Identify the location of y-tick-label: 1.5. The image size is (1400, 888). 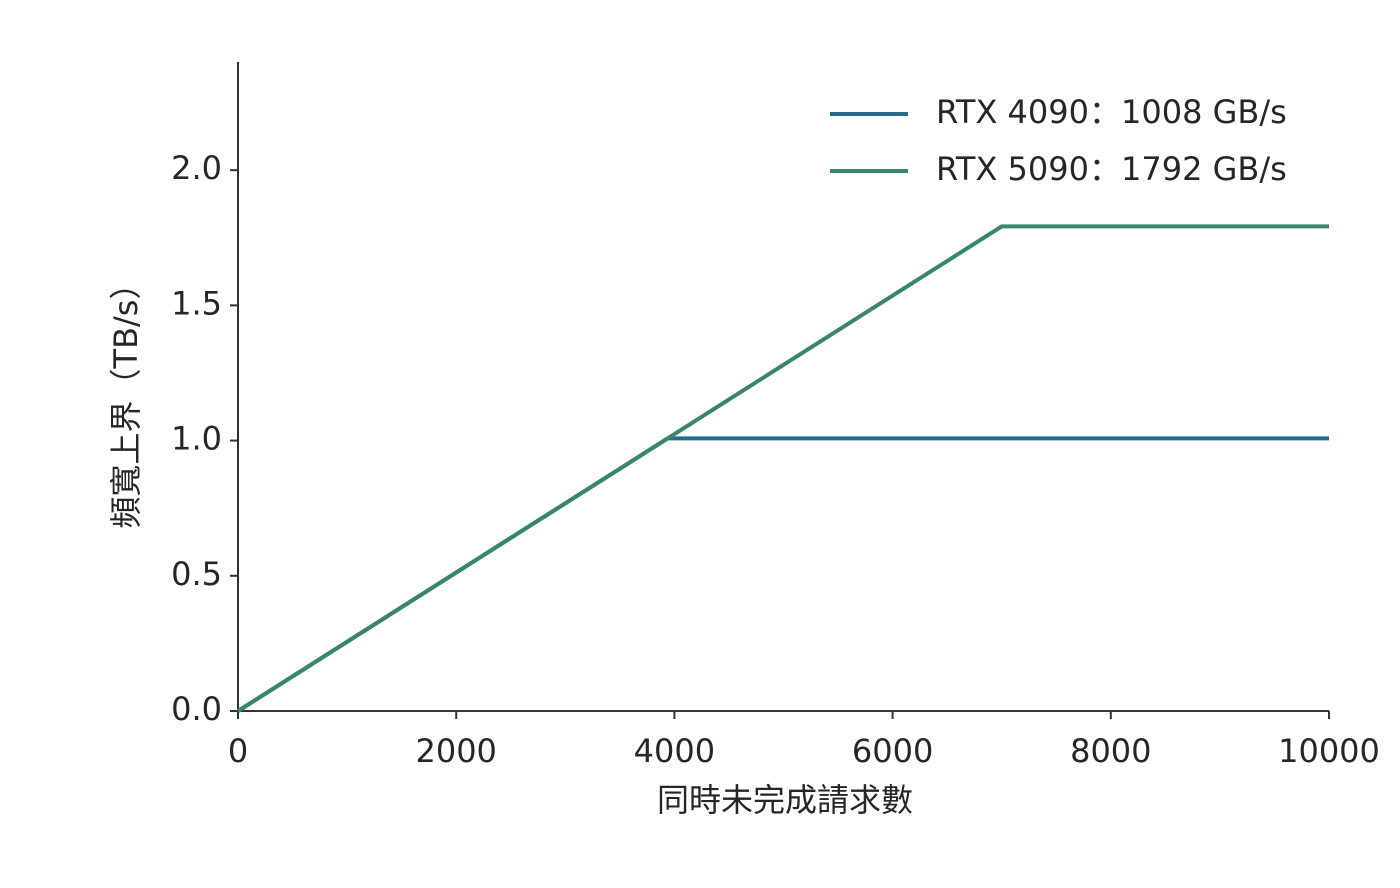
(196, 303).